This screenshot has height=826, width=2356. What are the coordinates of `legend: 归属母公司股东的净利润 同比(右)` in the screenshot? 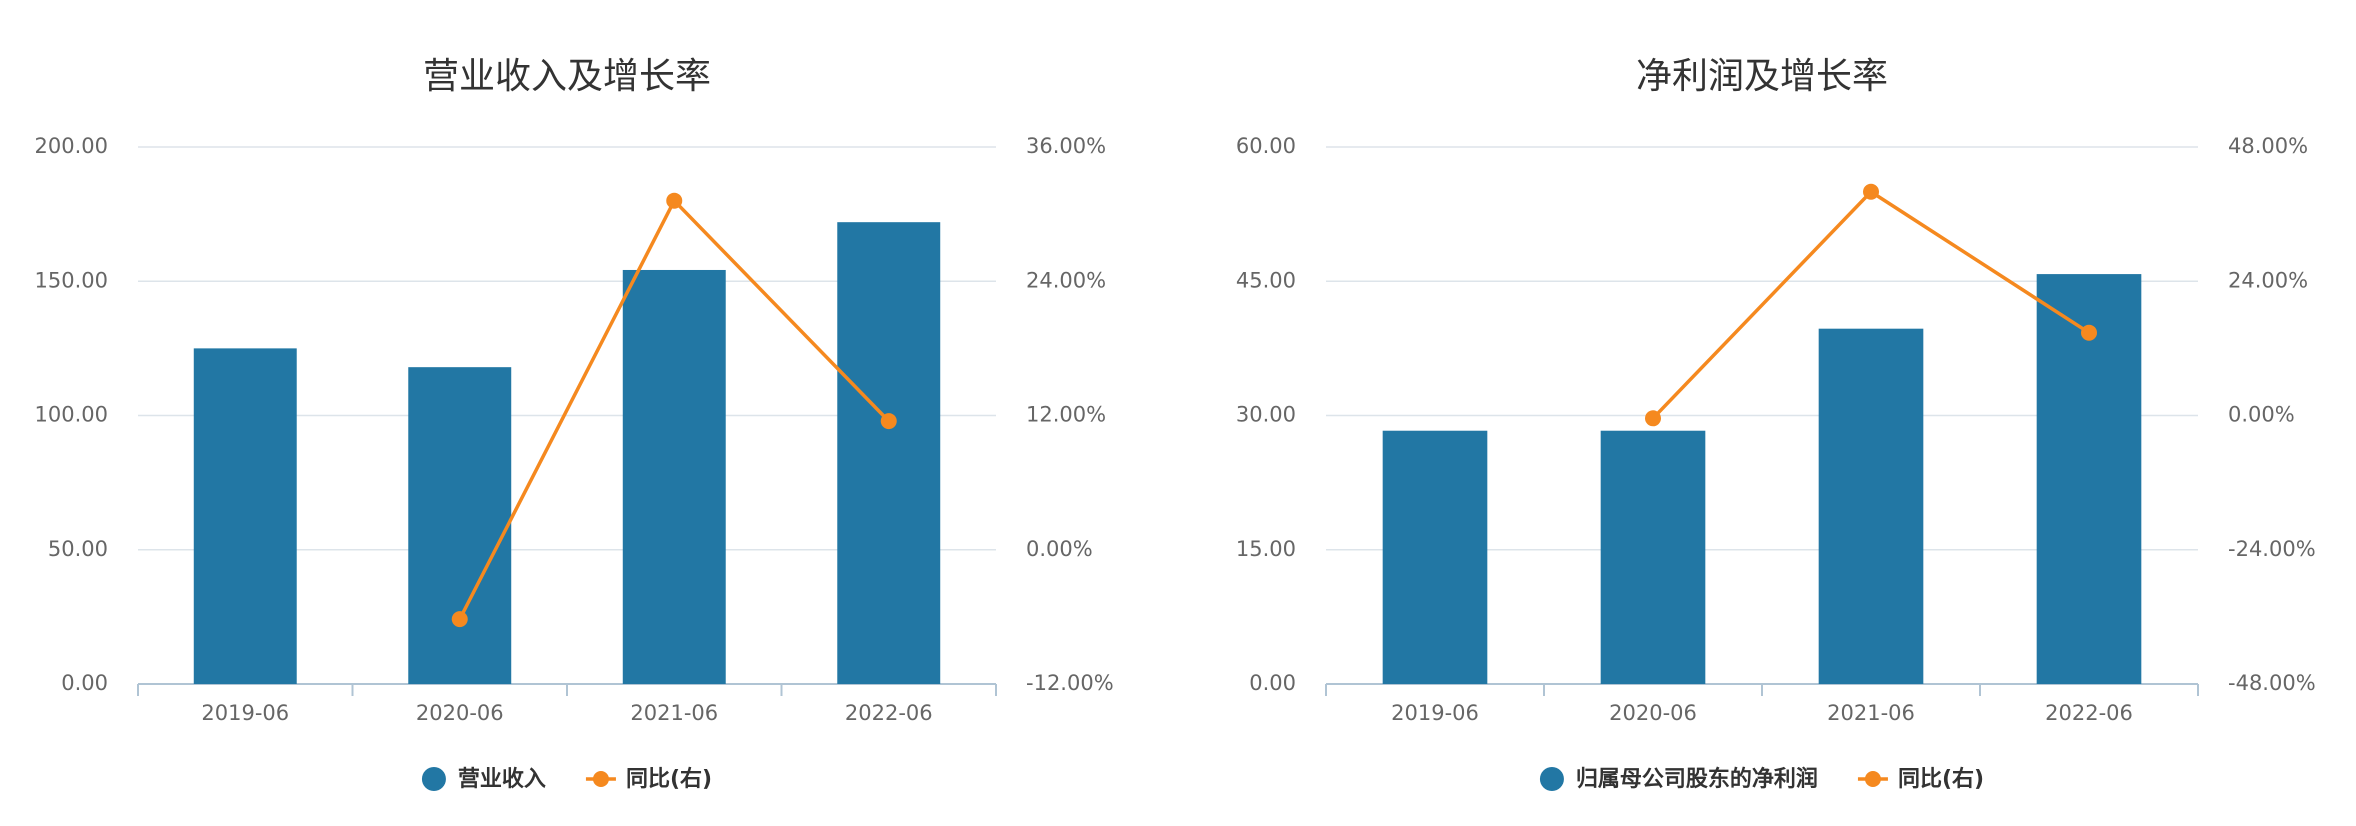 It's located at (1761, 779).